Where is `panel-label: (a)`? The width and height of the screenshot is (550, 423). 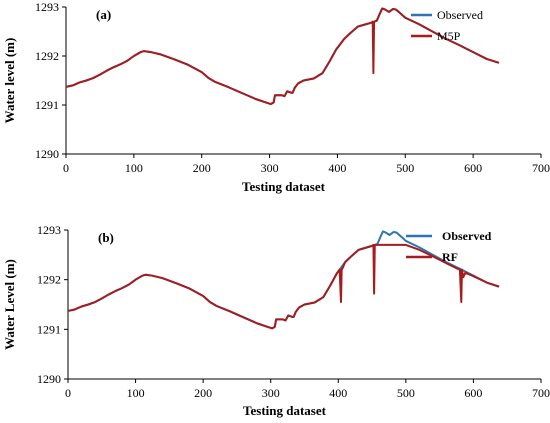 panel-label: (a) is located at coordinates (103, 14).